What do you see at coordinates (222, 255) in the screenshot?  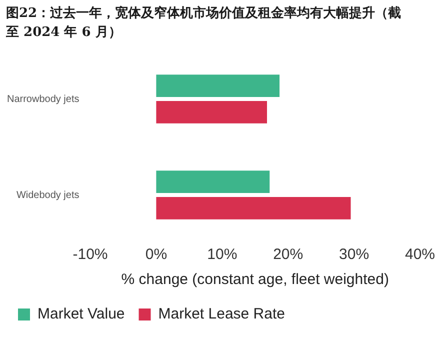 I see `x-tick-label: 10%` at bounding box center [222, 255].